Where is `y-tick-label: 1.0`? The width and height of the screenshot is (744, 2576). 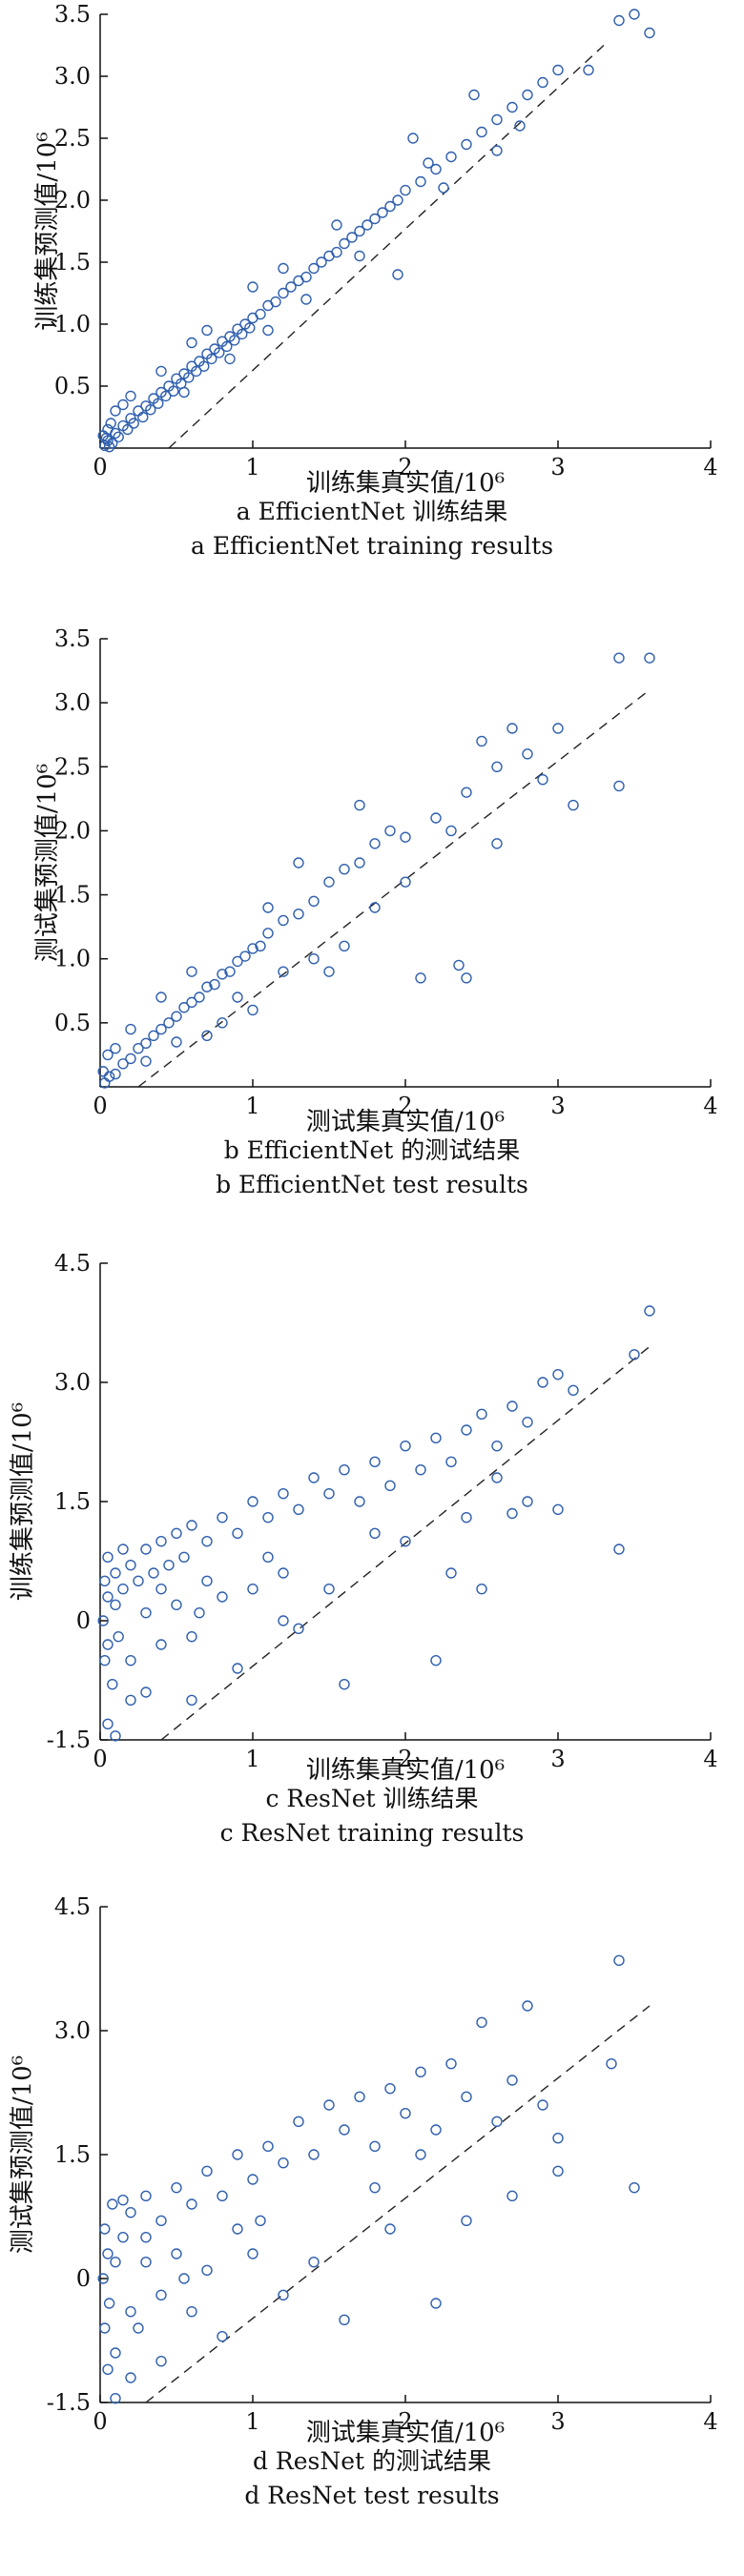
y-tick-label: 1.0 is located at coordinates (72, 324).